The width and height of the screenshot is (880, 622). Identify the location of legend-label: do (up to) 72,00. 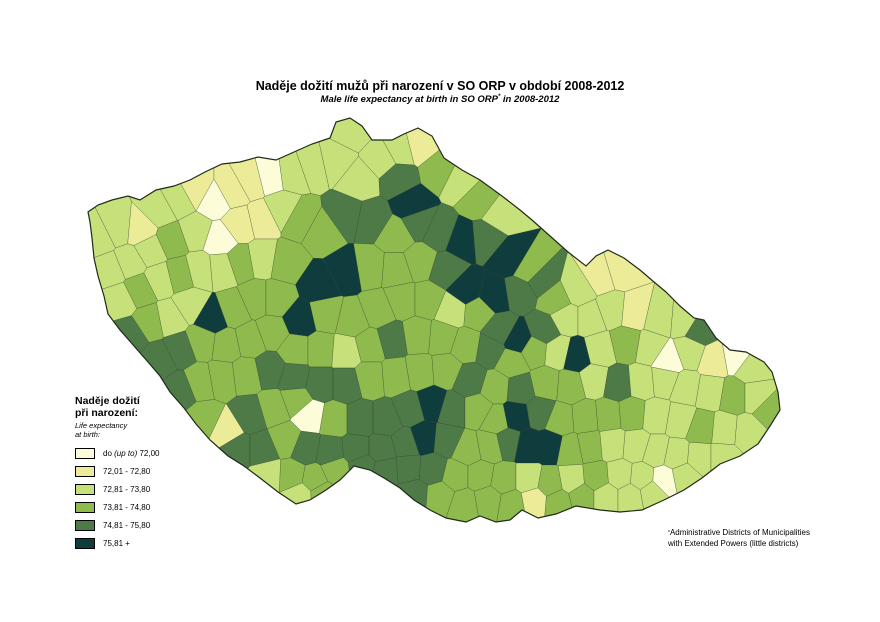
(131, 453).